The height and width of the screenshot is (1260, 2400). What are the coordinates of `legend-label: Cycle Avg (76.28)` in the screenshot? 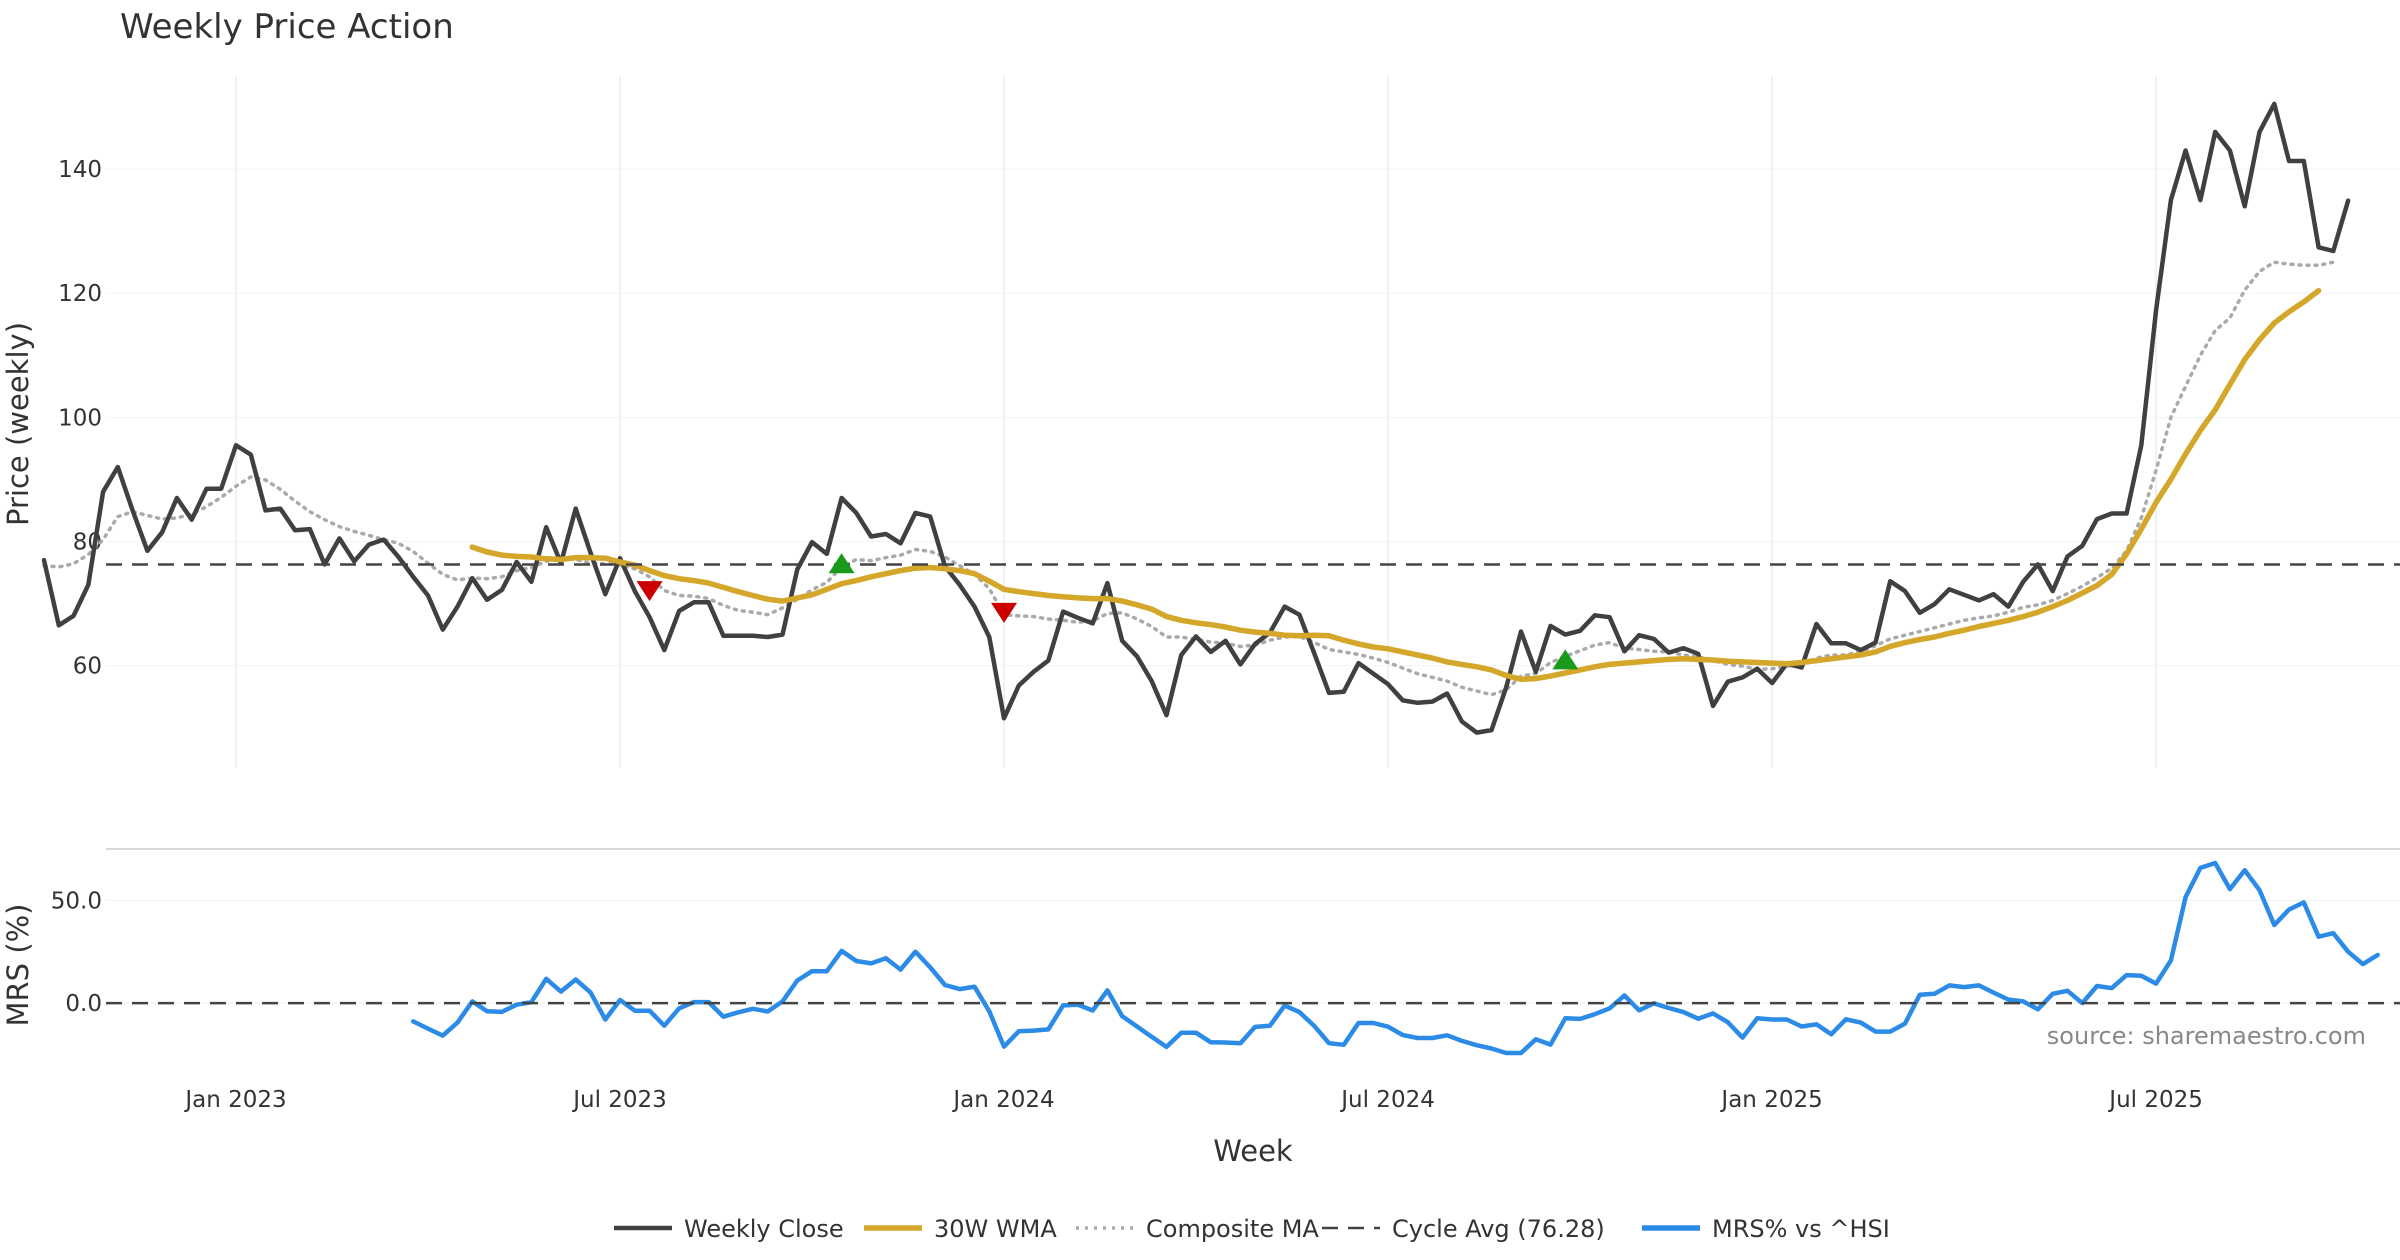 It's located at (1498, 1229).